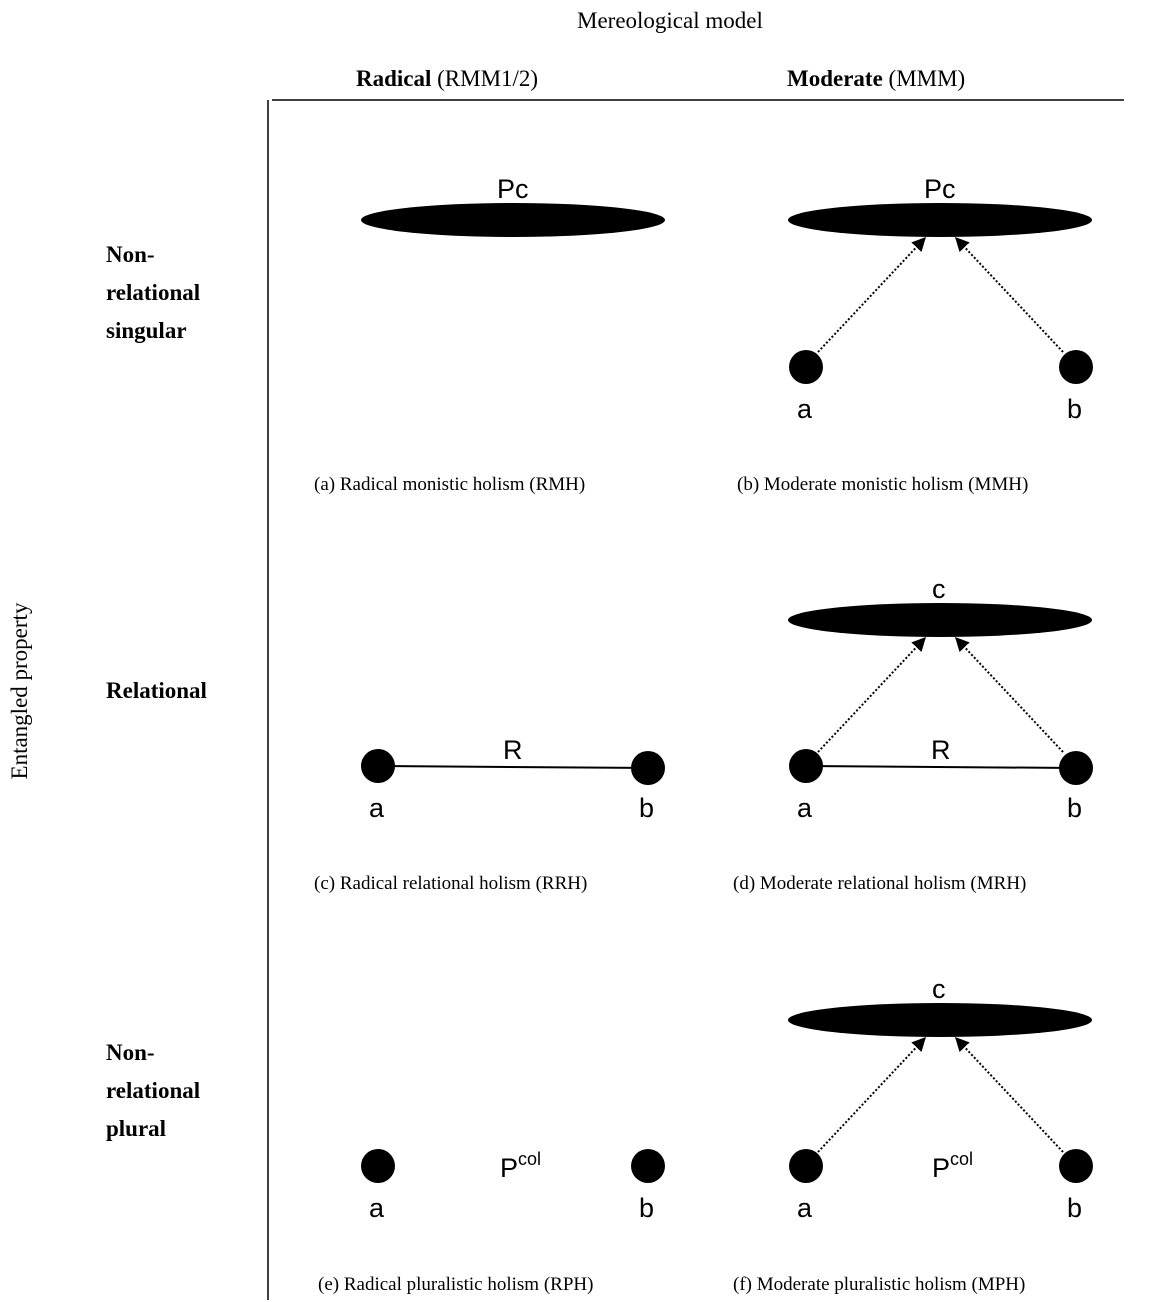 This screenshot has width=1158, height=1302. What do you see at coordinates (871, 294) in the screenshot?
I see `dotted-arrow-b-left` at bounding box center [871, 294].